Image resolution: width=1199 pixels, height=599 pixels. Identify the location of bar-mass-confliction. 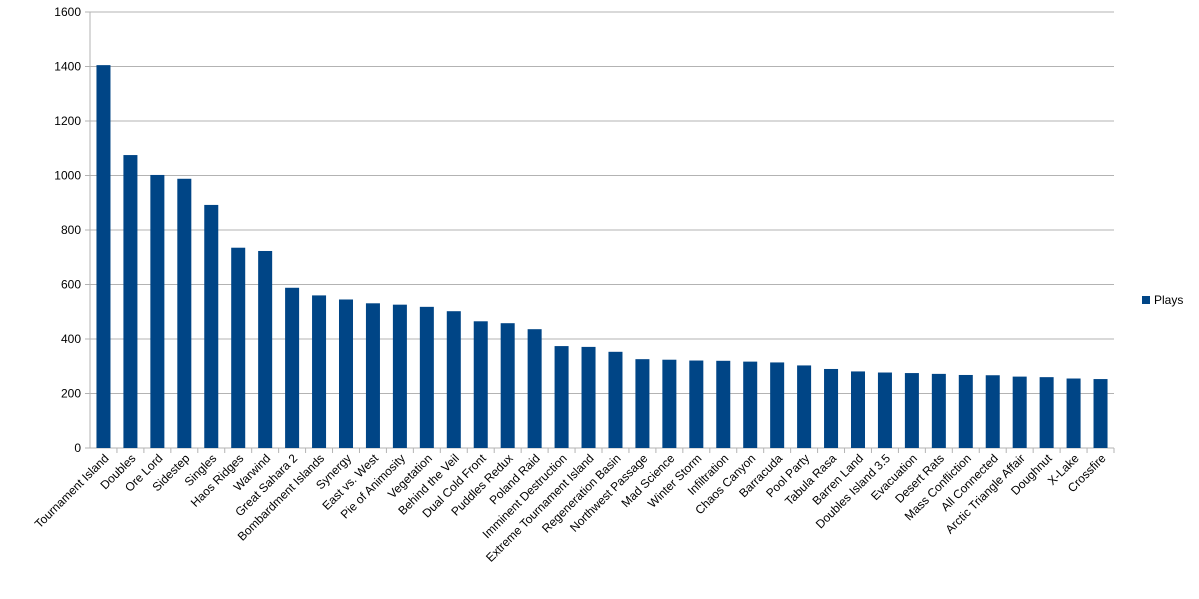
(965, 411).